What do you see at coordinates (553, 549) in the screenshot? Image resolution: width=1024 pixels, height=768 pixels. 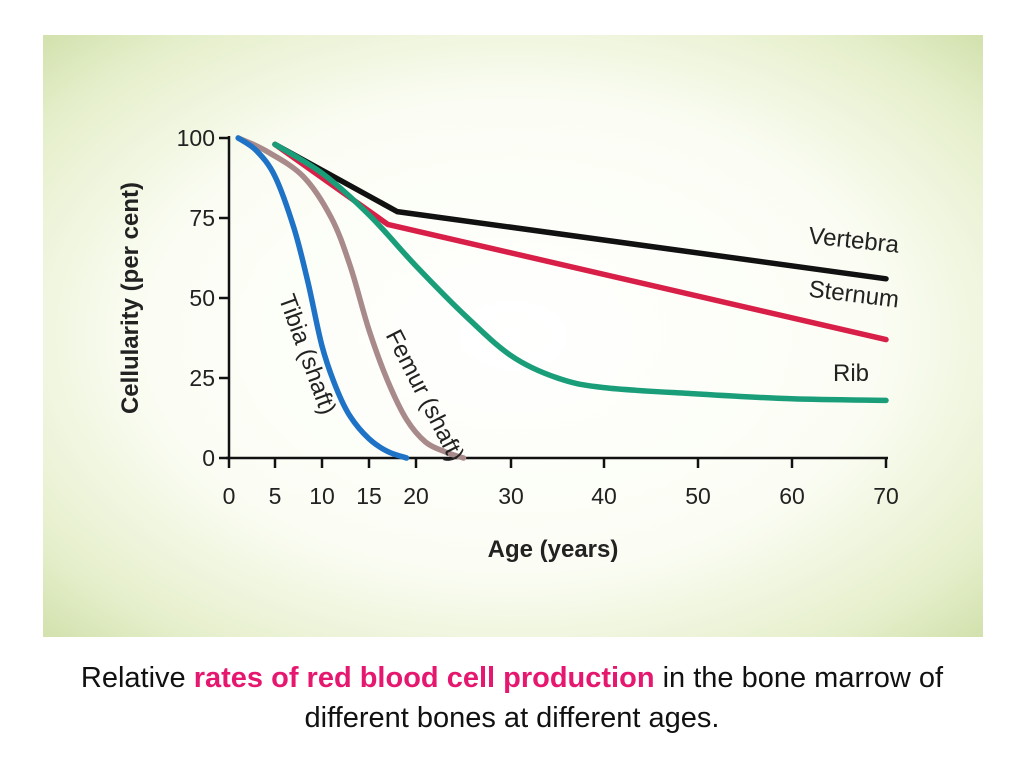 I see `x-axis-title: Age (years)` at bounding box center [553, 549].